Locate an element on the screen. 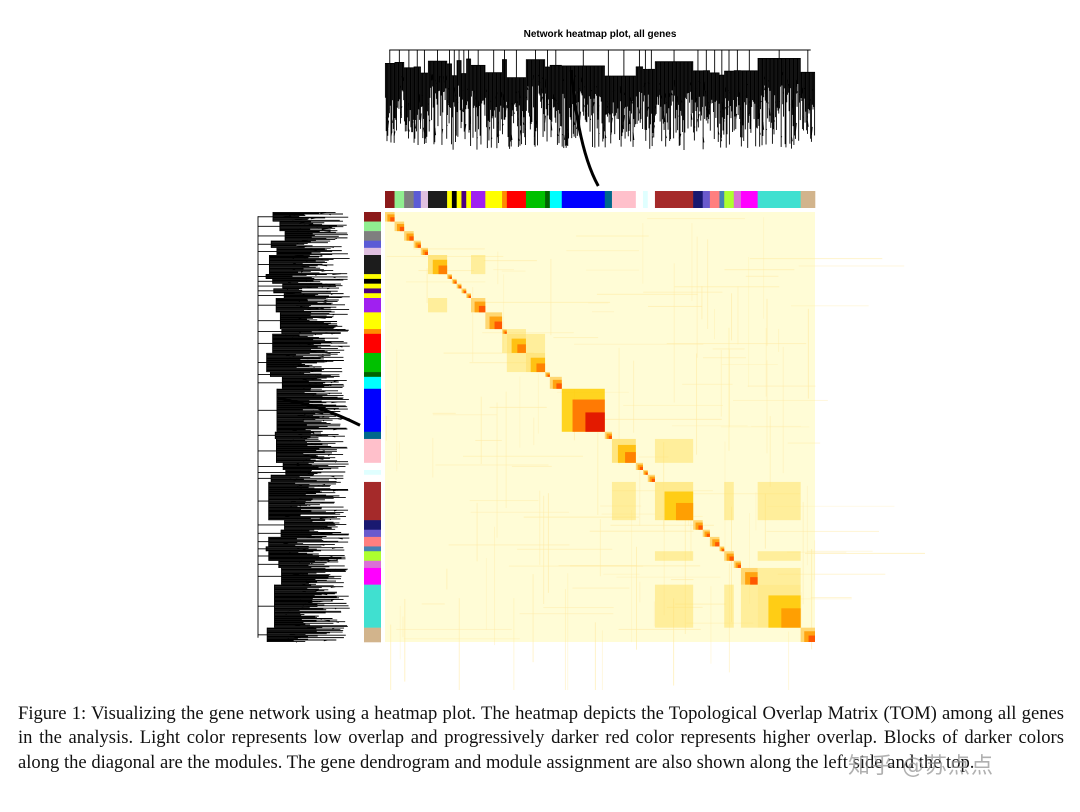  left-dendrogram is located at coordinates (309, 427).